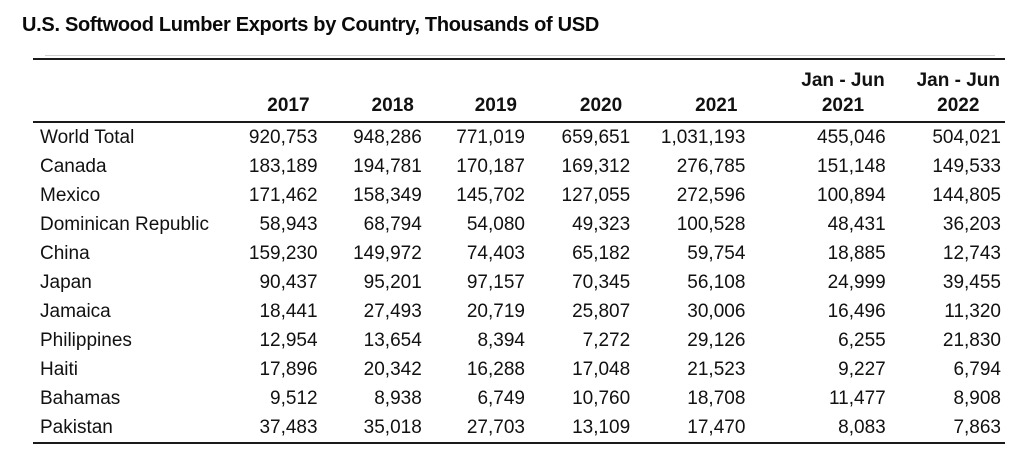  What do you see at coordinates (958, 105) in the screenshot?
I see `col-header-year: 2022` at bounding box center [958, 105].